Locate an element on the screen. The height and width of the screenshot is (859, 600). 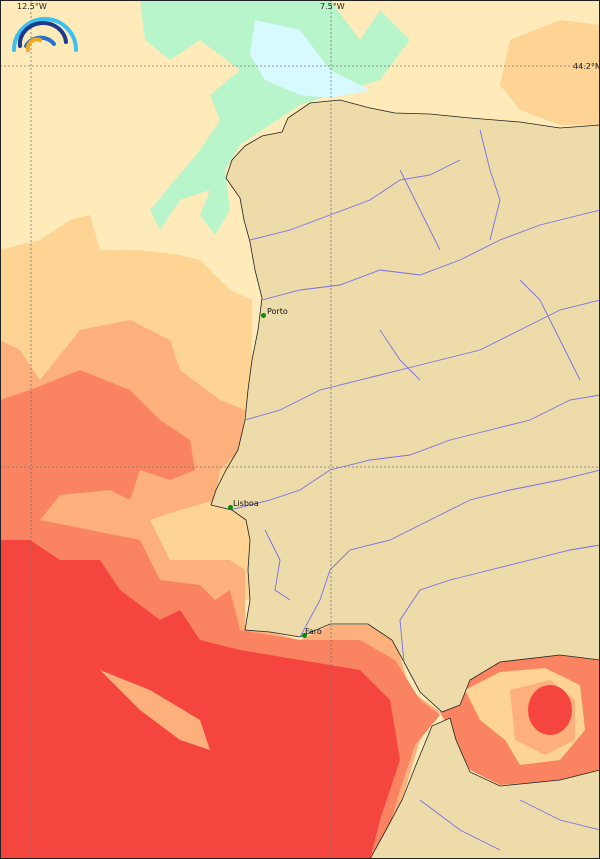
lat-label-44-2n: 44.2°N is located at coordinates (586, 66).